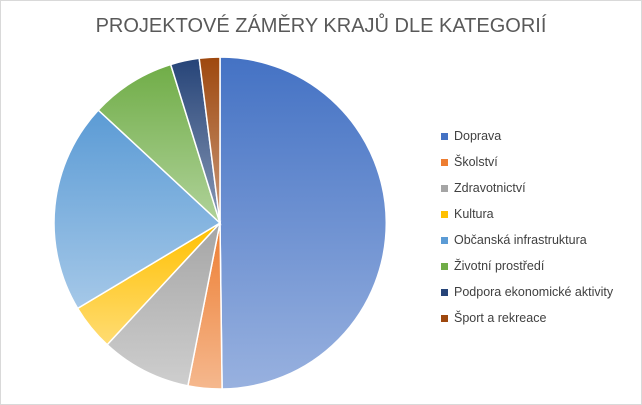 This screenshot has height=405, width=642. Describe the element at coordinates (527, 162) in the screenshot. I see `legend-item: Školství` at that location.